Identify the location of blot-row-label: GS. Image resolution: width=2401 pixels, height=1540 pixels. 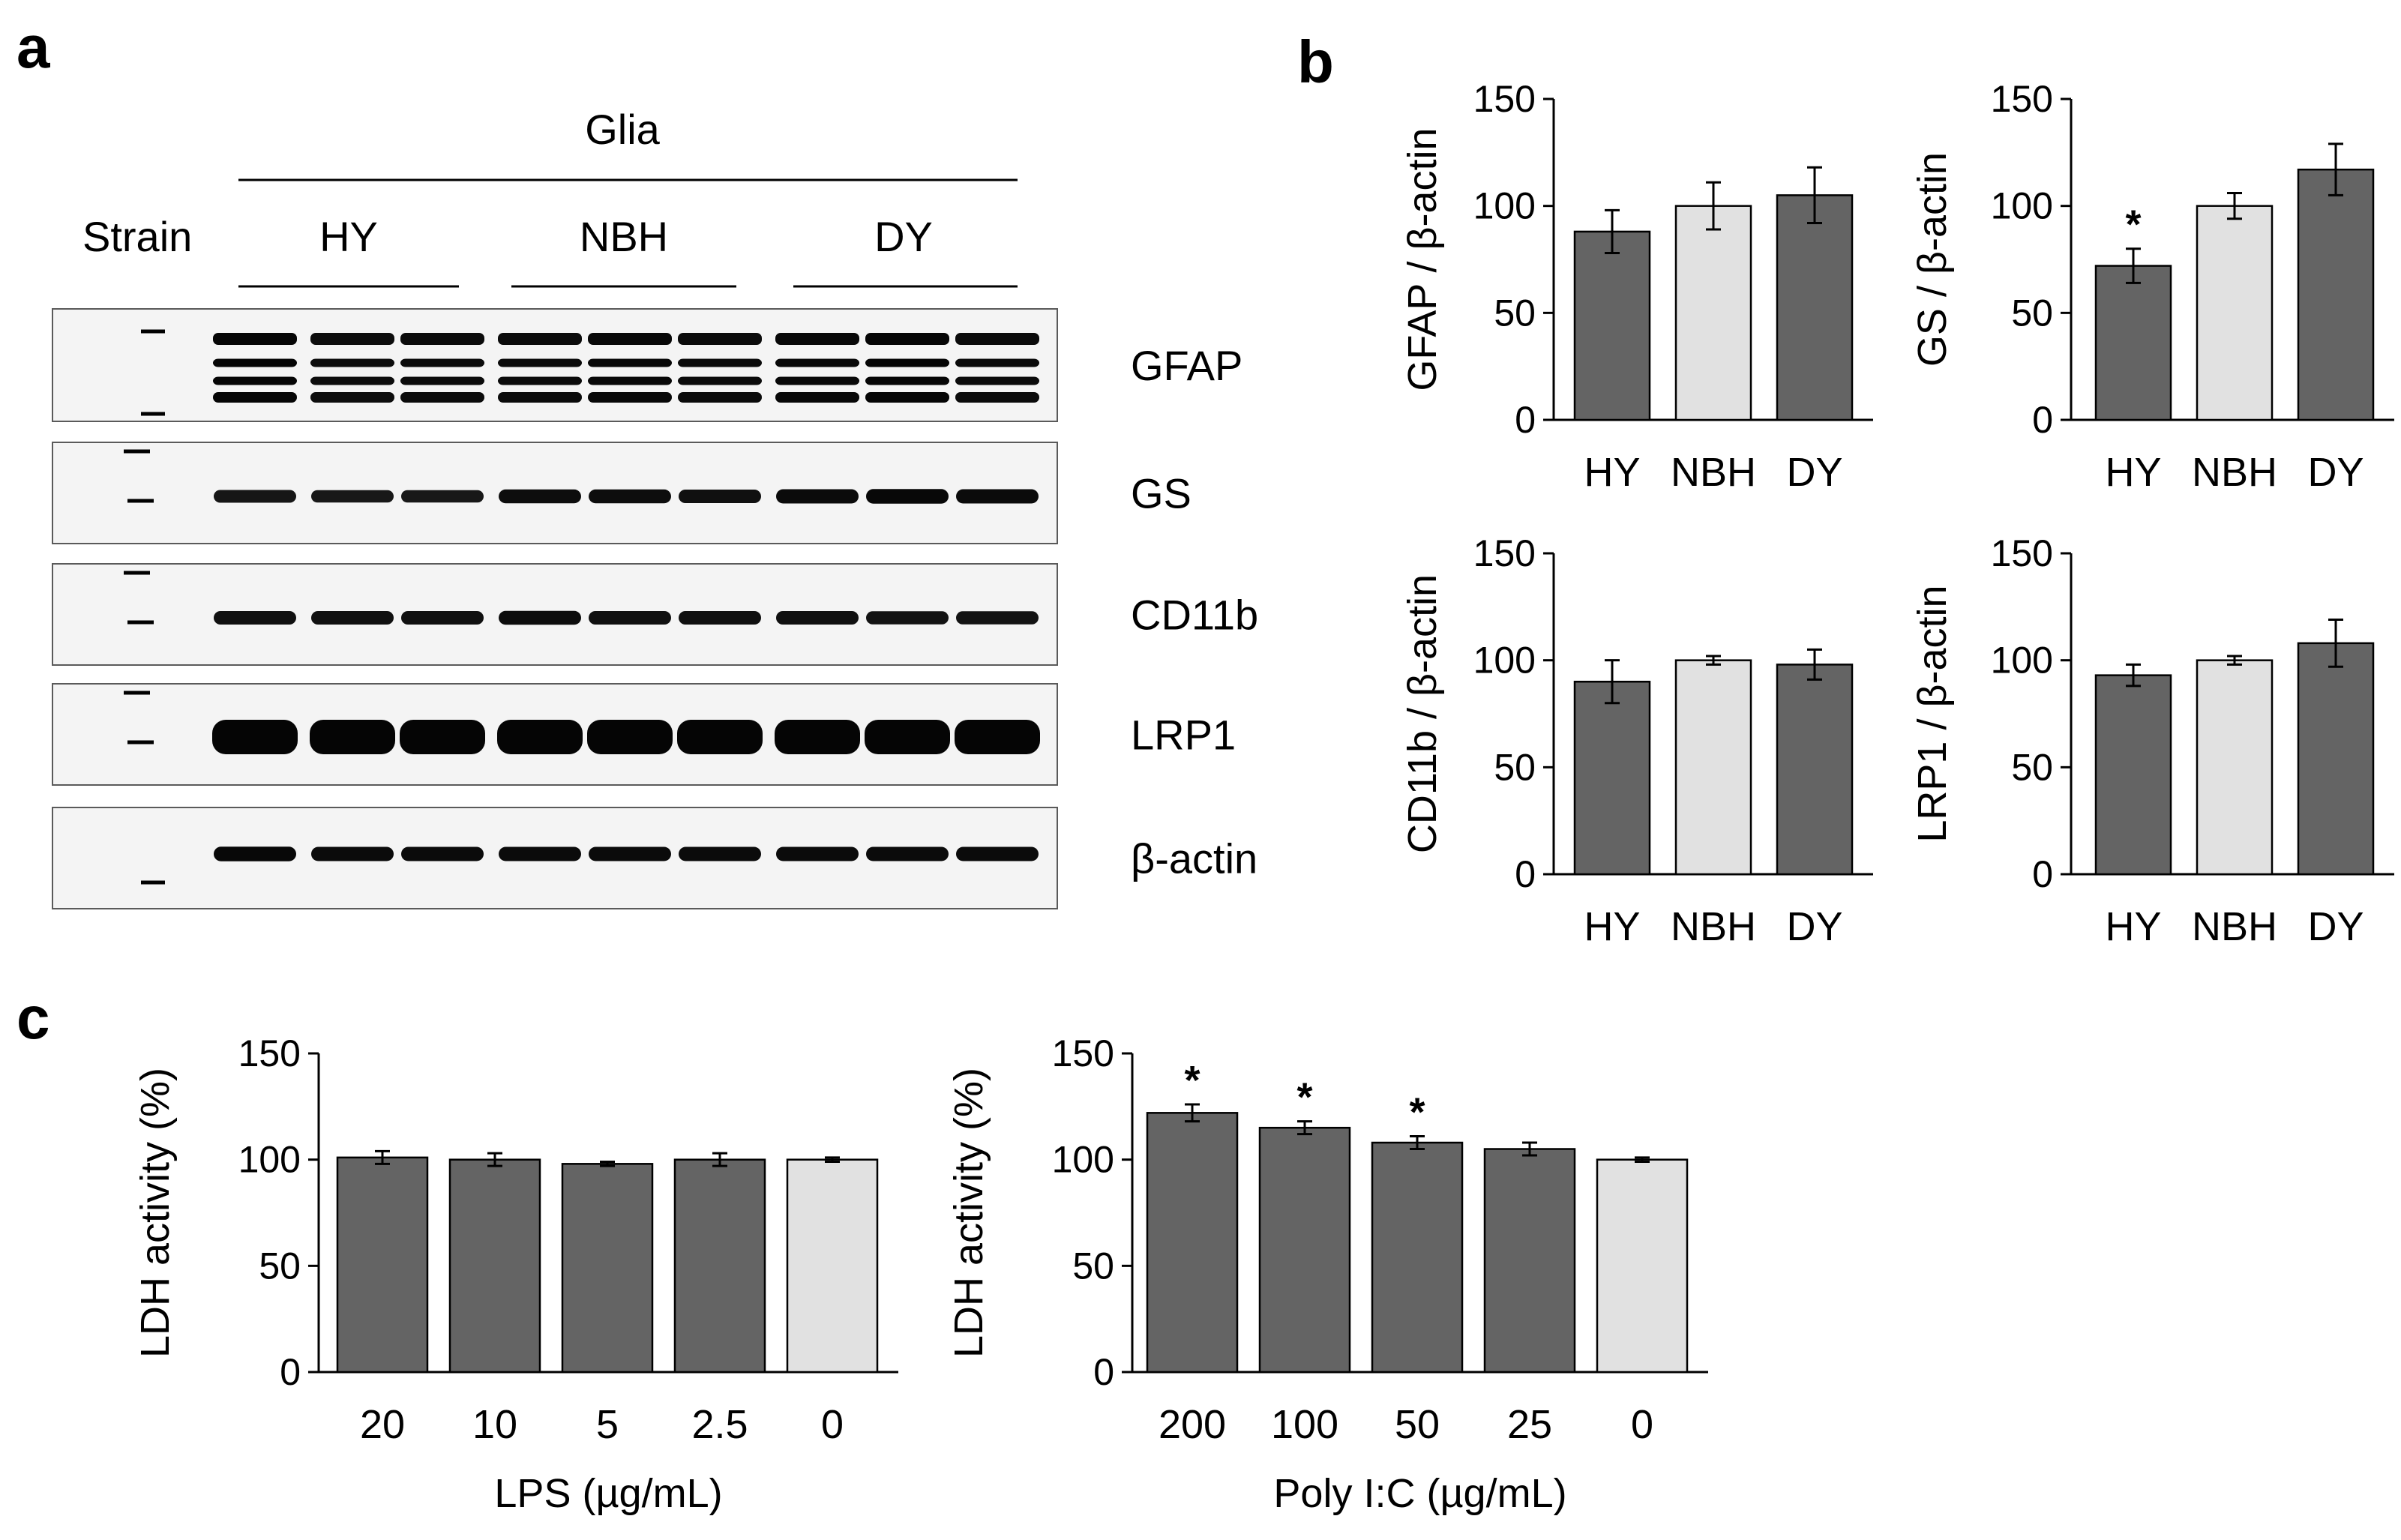
(1161, 493).